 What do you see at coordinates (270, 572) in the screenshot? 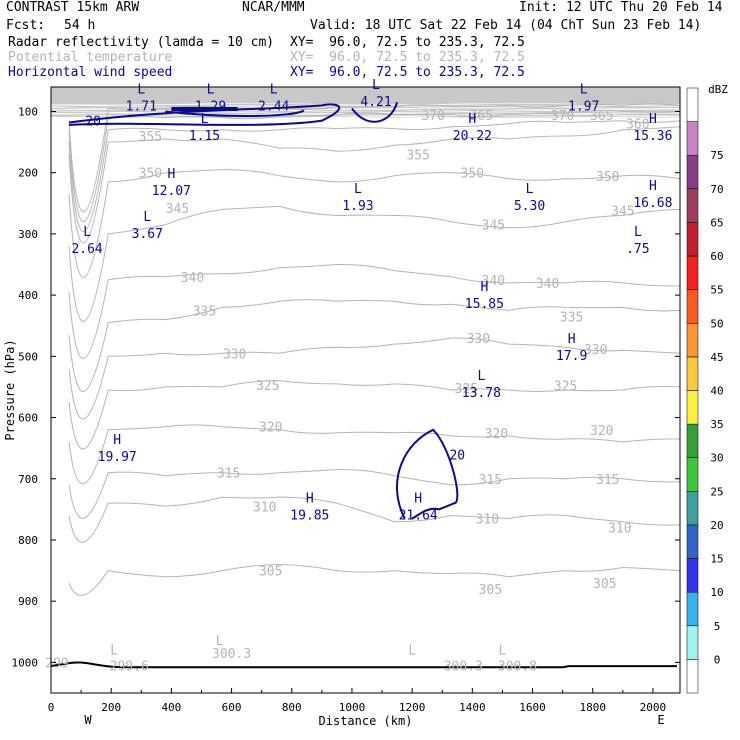
I see `theta-label: 305` at bounding box center [270, 572].